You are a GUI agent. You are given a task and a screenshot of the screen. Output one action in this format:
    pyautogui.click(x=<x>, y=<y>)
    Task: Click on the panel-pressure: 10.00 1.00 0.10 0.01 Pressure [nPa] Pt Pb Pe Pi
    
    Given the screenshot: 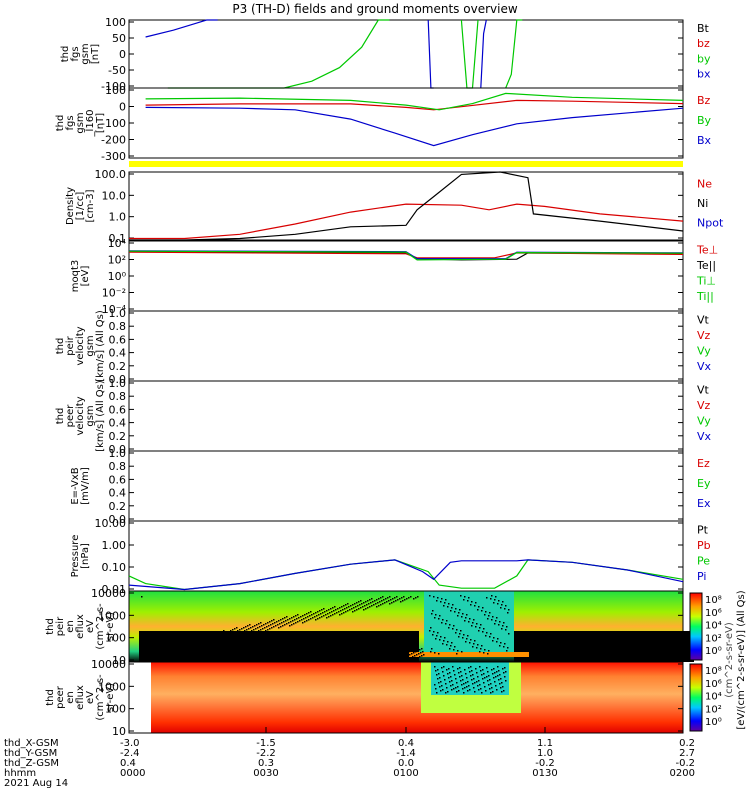 What is the action you would take?
    pyautogui.click(x=390, y=556)
    